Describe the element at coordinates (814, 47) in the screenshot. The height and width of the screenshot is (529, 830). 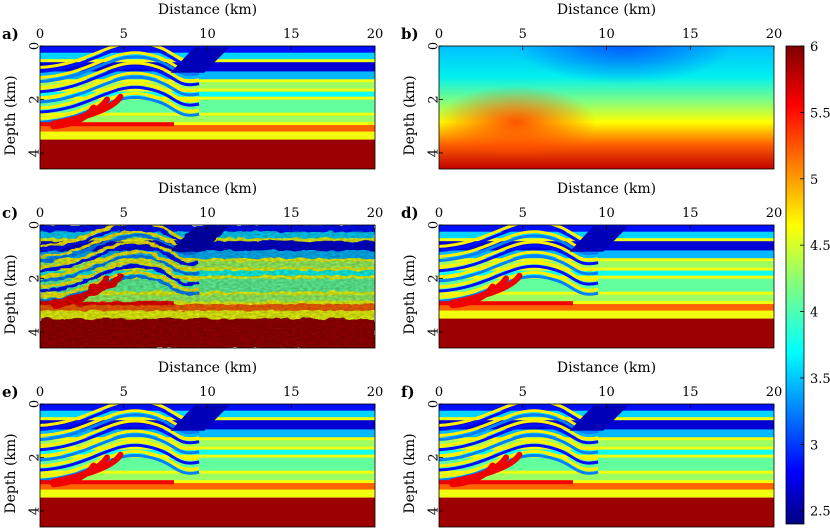
I see `colorbar-tick-label: 6` at that location.